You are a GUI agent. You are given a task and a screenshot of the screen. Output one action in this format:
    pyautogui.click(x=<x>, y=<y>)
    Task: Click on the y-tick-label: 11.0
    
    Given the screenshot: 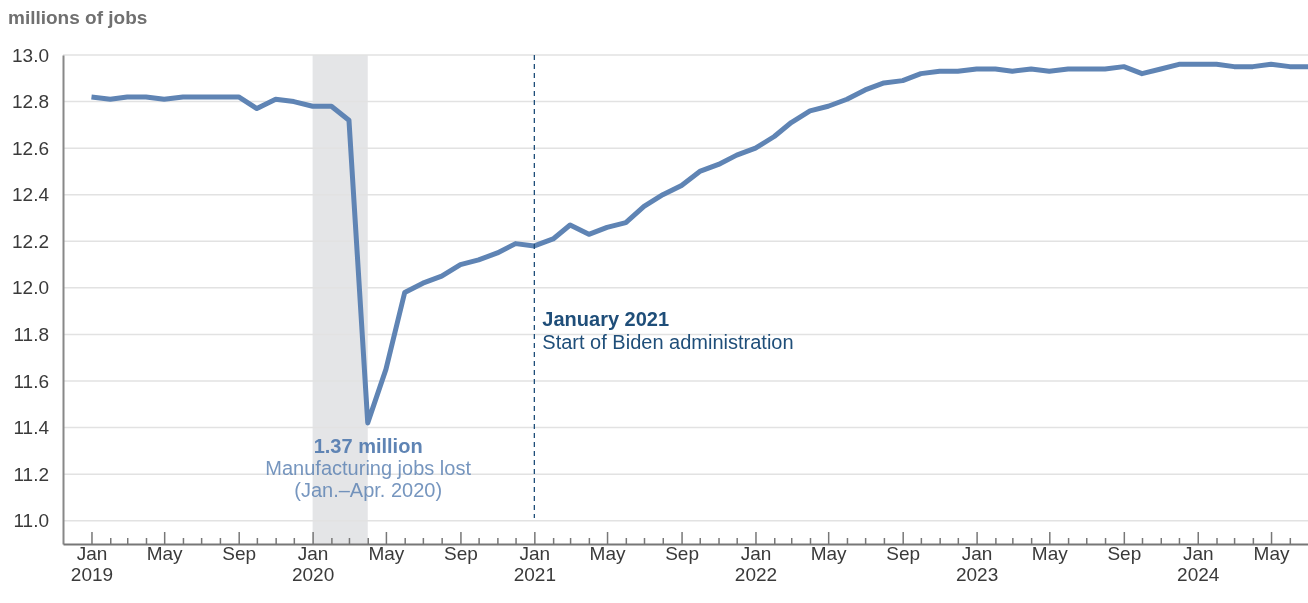 What is the action you would take?
    pyautogui.click(x=31, y=521)
    